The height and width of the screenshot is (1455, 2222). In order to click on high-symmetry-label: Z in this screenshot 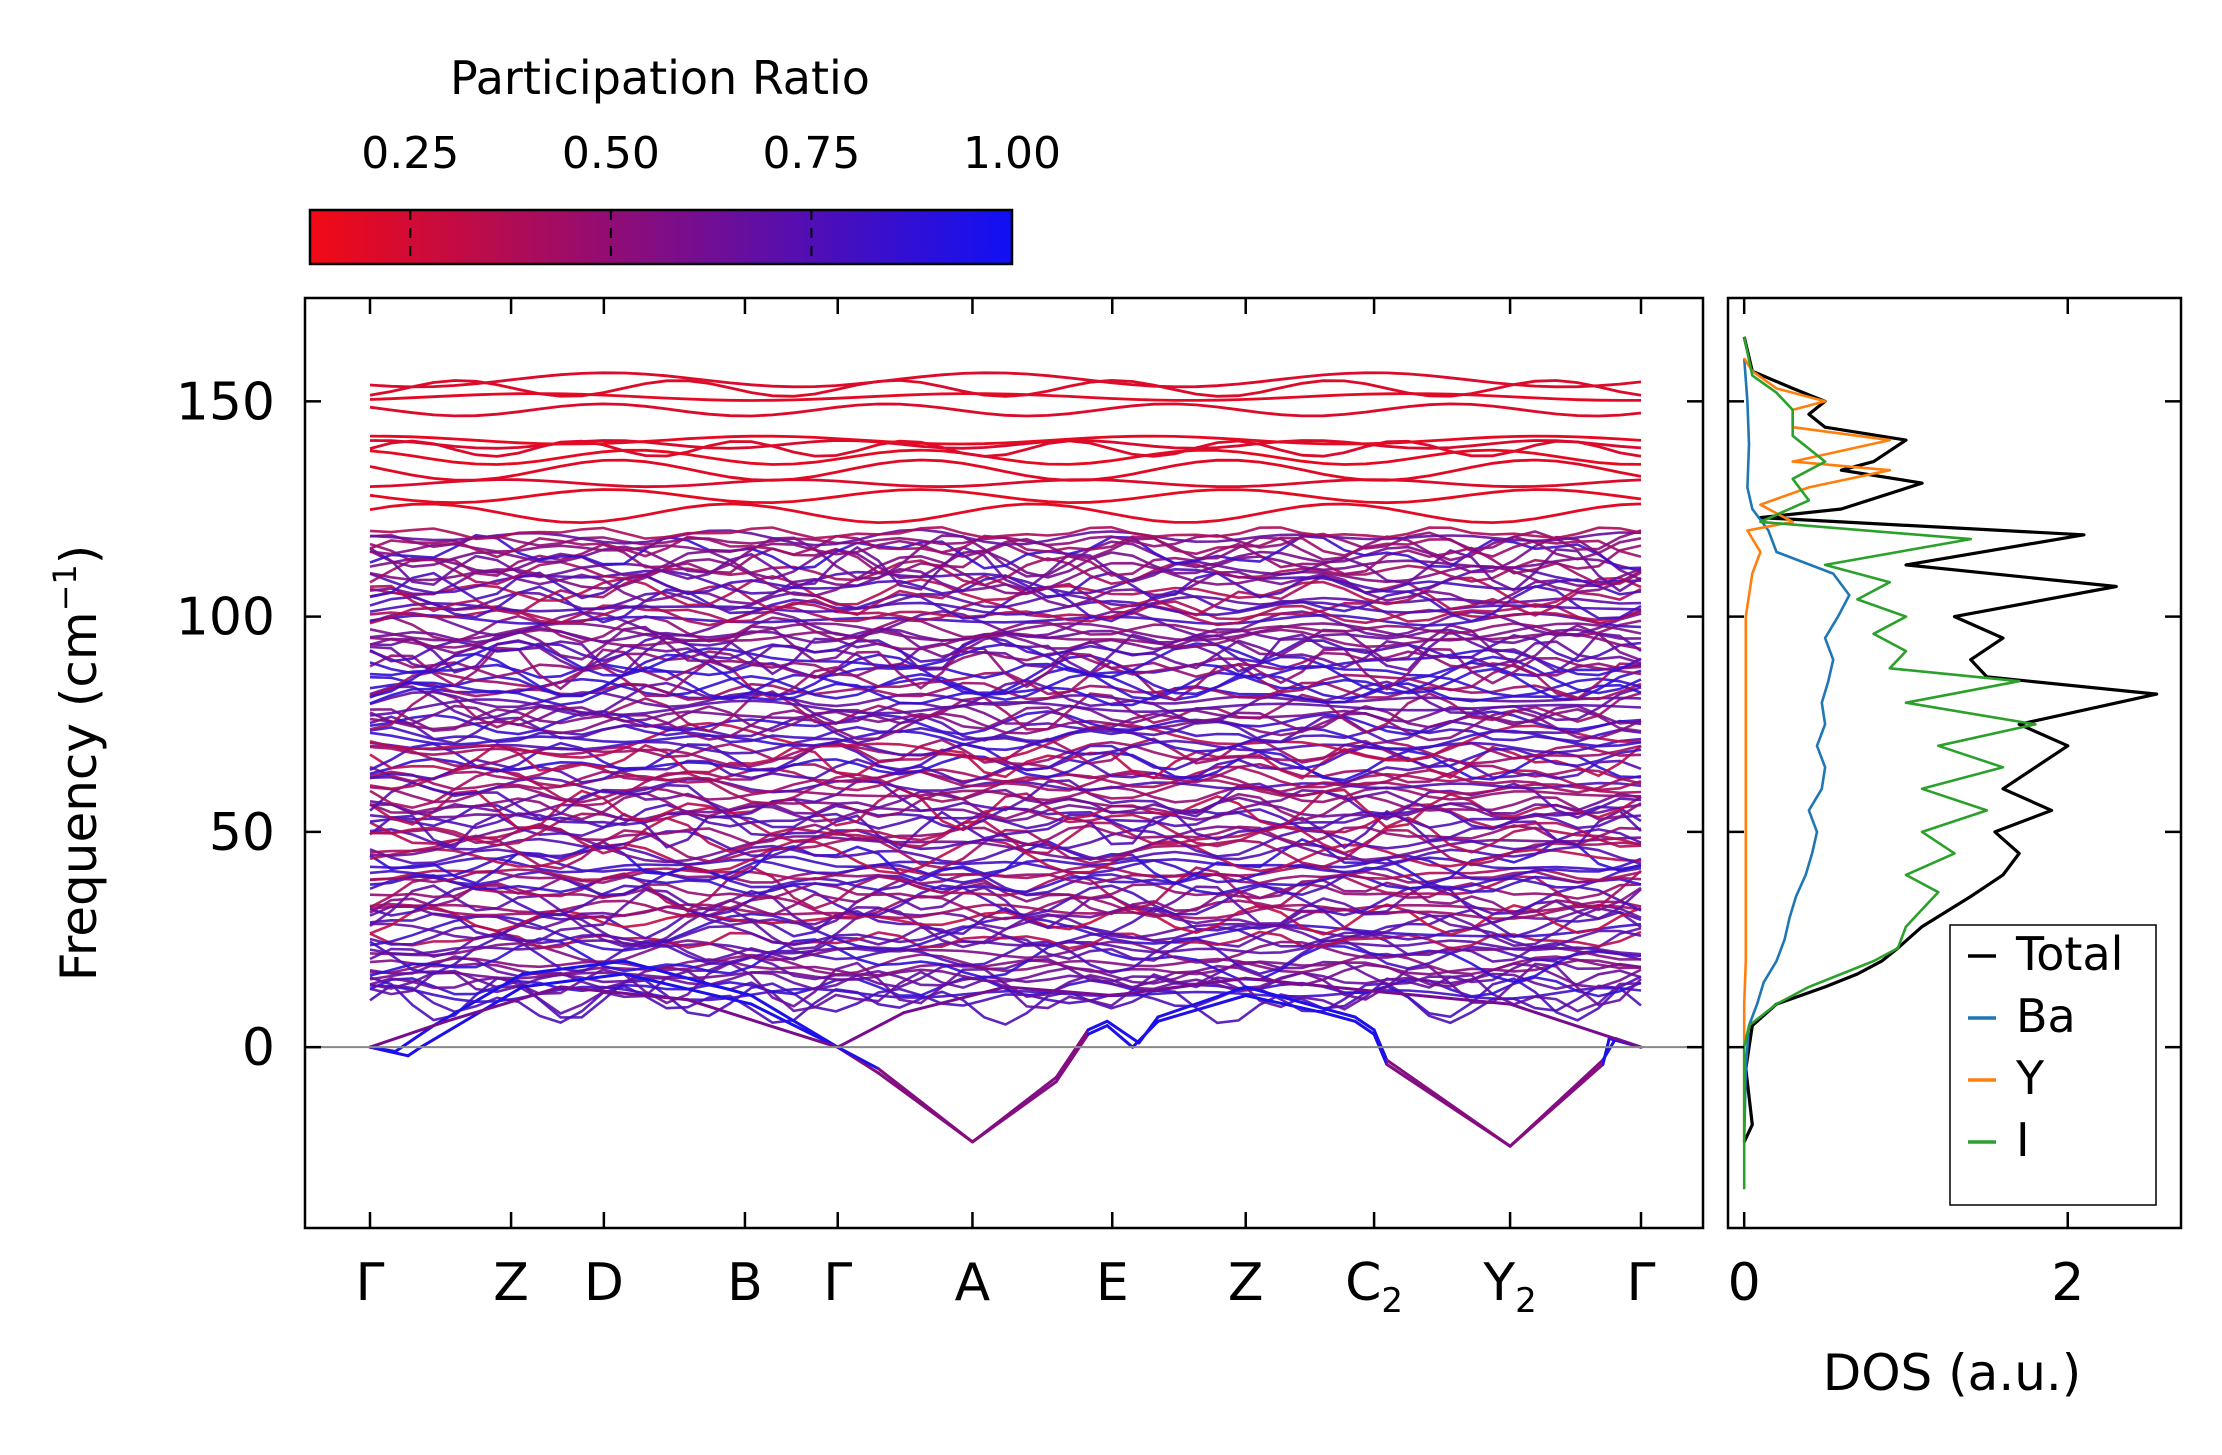, I will do `click(1246, 1283)`.